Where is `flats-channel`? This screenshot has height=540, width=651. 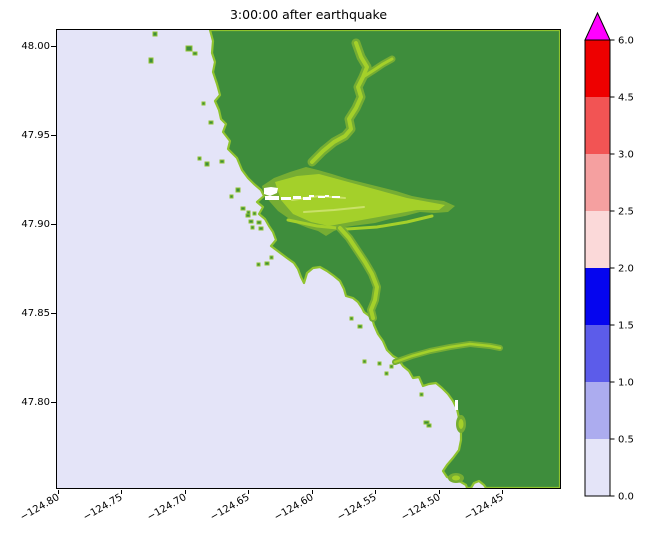 flats-channel is located at coordinates (360, 222).